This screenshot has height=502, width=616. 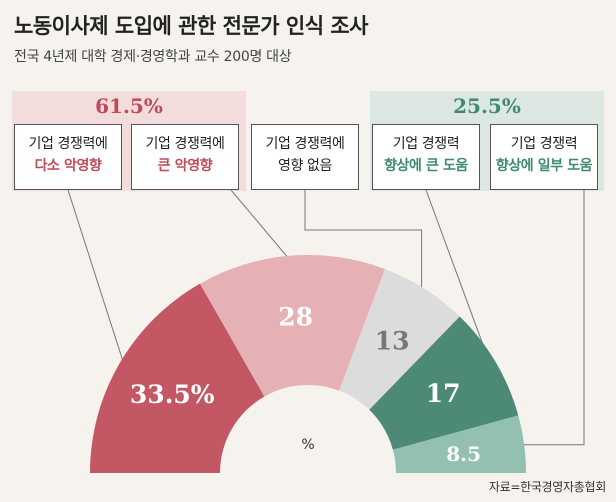 What do you see at coordinates (544, 166) in the screenshot?
I see `category-line2: 향상에 일부 도움` at bounding box center [544, 166].